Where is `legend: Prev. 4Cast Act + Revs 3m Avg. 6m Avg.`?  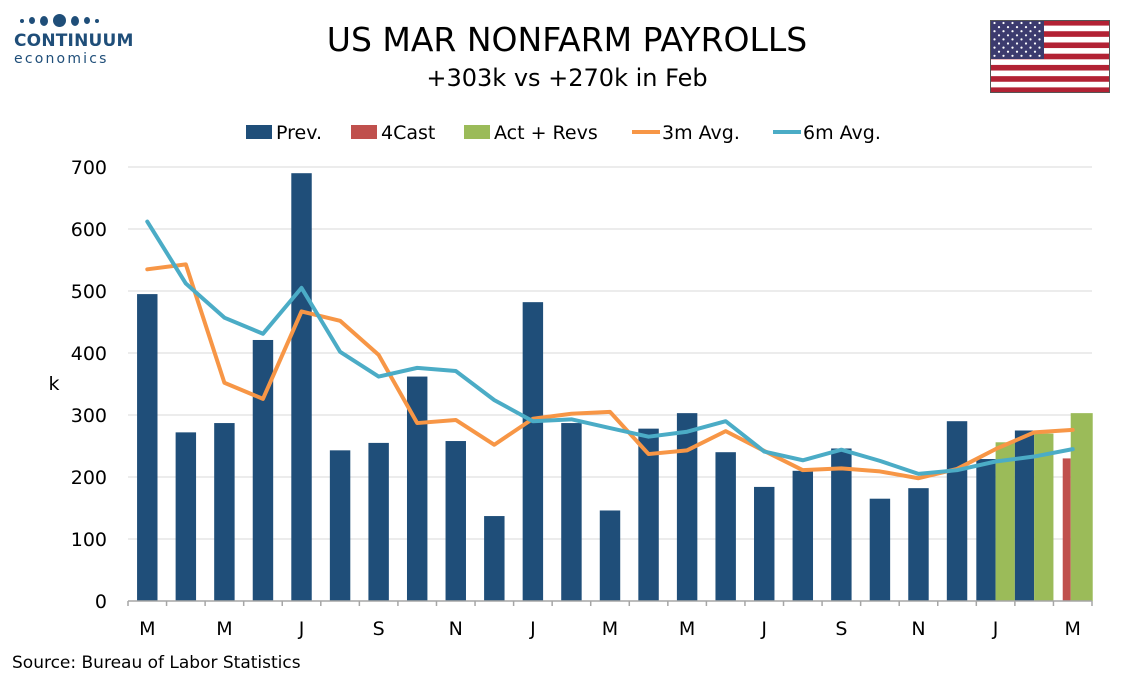
legend: Prev. 4Cast Act + Revs 3m Avg. 6m Avg. is located at coordinates (563, 133).